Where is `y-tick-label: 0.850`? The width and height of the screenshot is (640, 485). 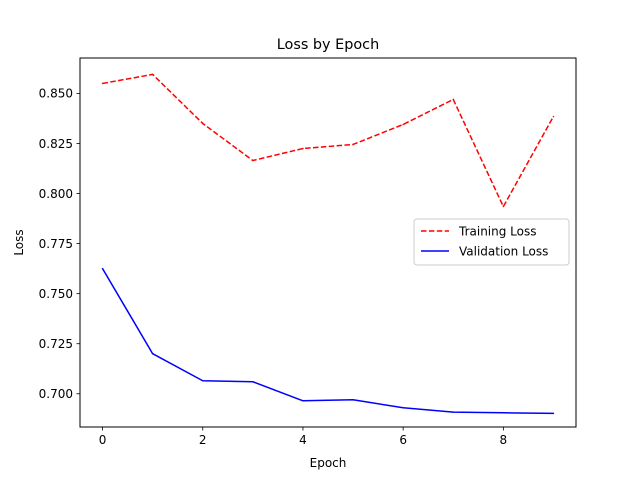
y-tick-label: 0.850 is located at coordinates (56, 94).